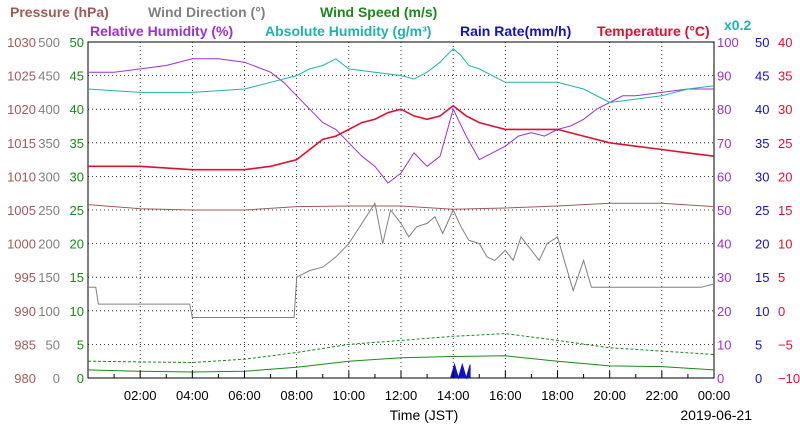 Image resolution: width=800 pixels, height=434 pixels. I want to click on humidity-tick: 80, so click(724, 109).